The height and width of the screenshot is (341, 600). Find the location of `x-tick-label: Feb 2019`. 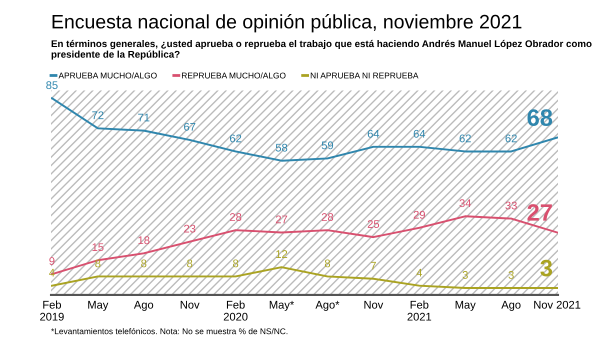

x-tick-label: Feb 2019 is located at coordinates (52, 310).